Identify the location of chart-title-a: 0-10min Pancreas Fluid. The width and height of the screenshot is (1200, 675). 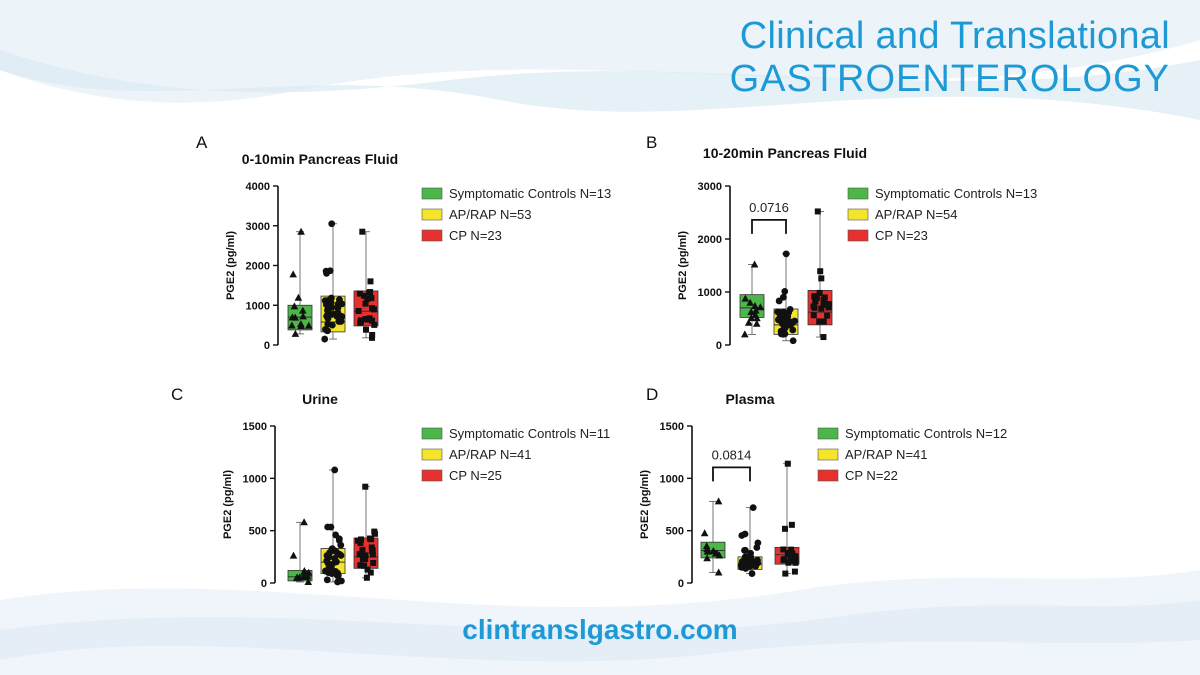
(320, 159).